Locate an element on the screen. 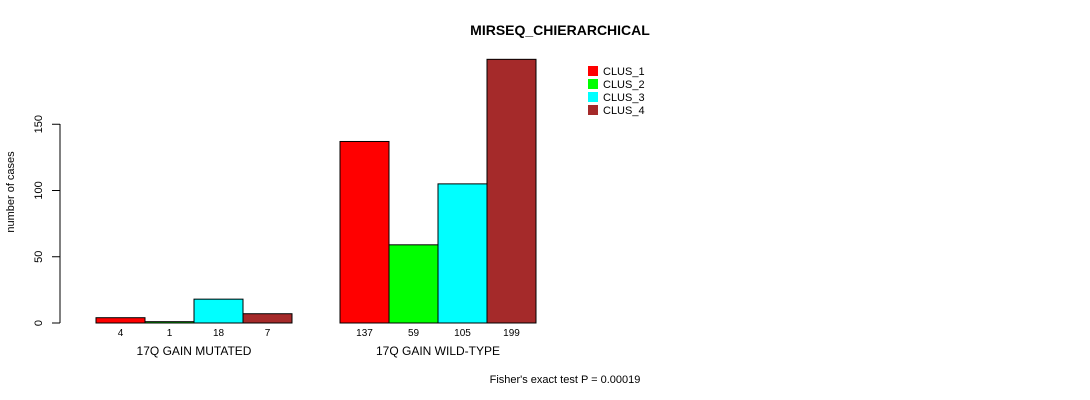 This screenshot has height=400, width=1090. legend-label-clus_1: CLUS_1 is located at coordinates (624, 72).